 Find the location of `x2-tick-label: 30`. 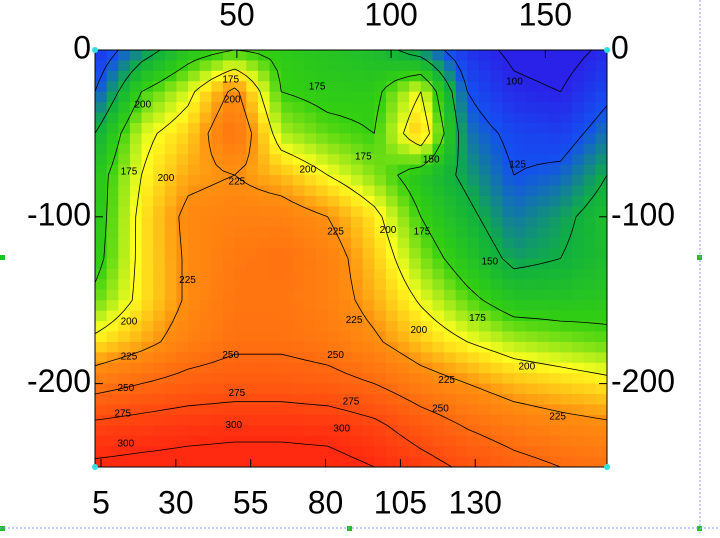

x2-tick-label: 30 is located at coordinates (176, 502).